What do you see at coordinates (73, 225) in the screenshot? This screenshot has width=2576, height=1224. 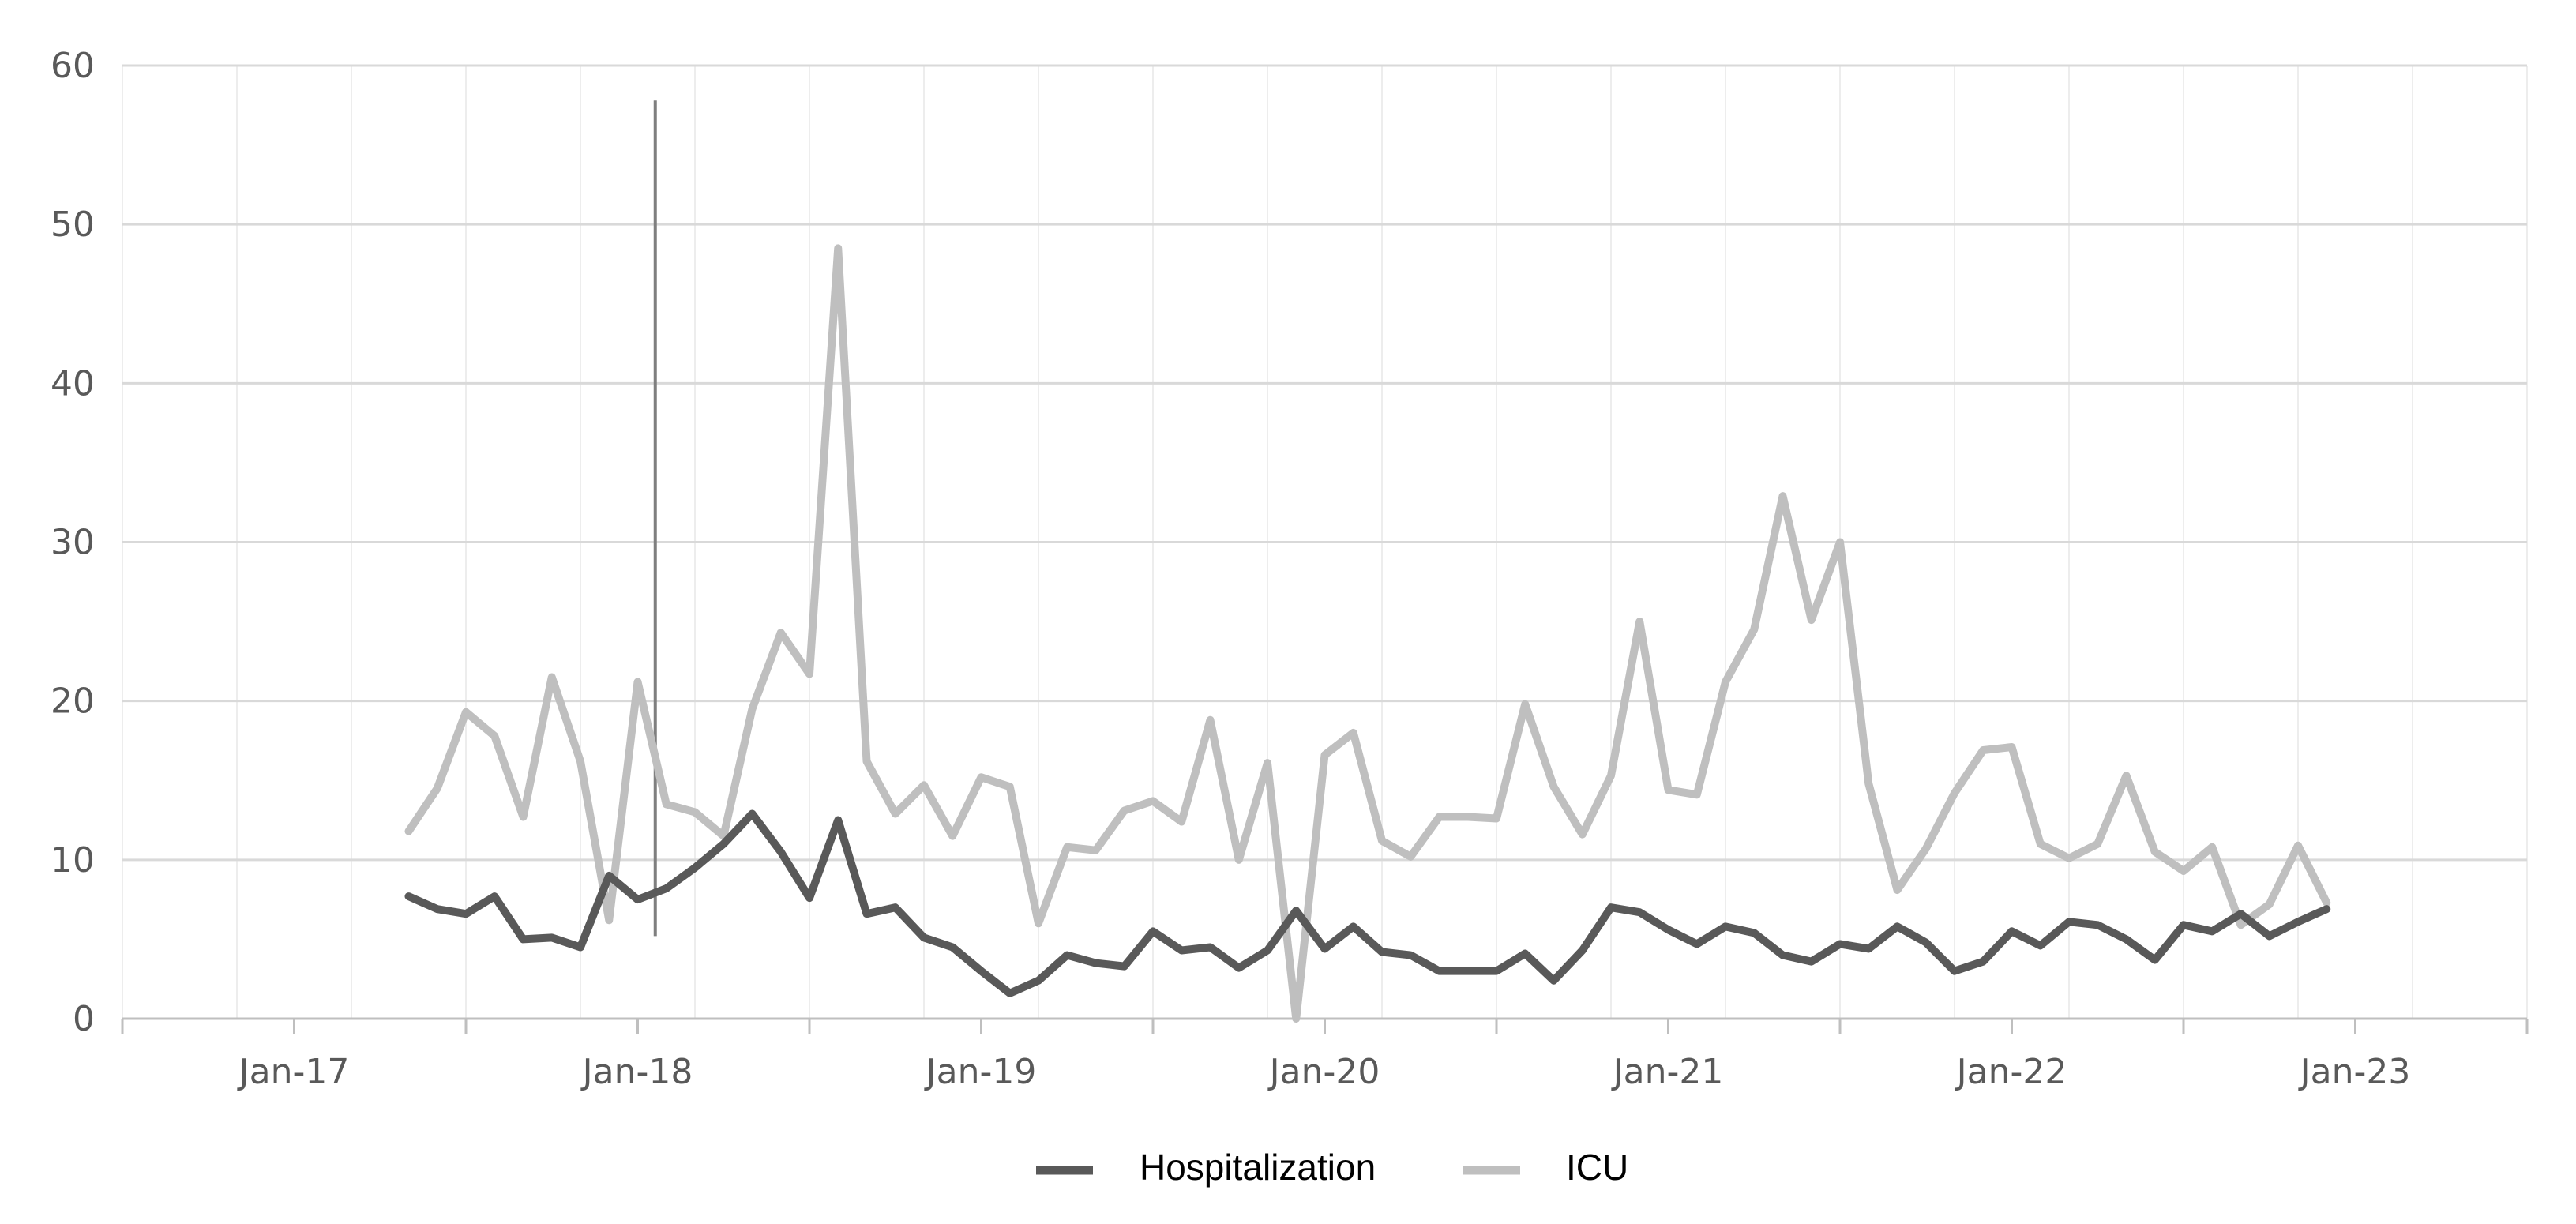 I see `y-tick-label: 50` at bounding box center [73, 225].